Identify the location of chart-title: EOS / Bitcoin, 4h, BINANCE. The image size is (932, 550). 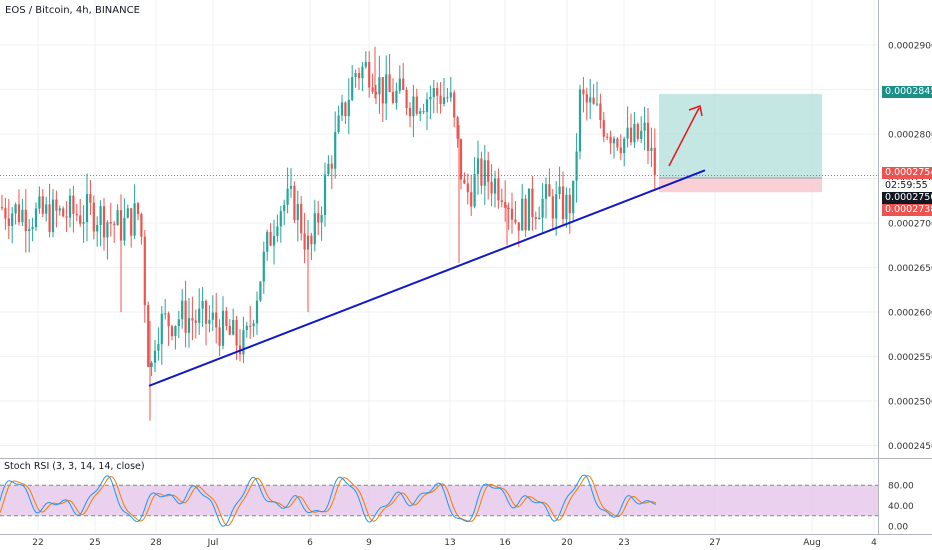
(72, 10).